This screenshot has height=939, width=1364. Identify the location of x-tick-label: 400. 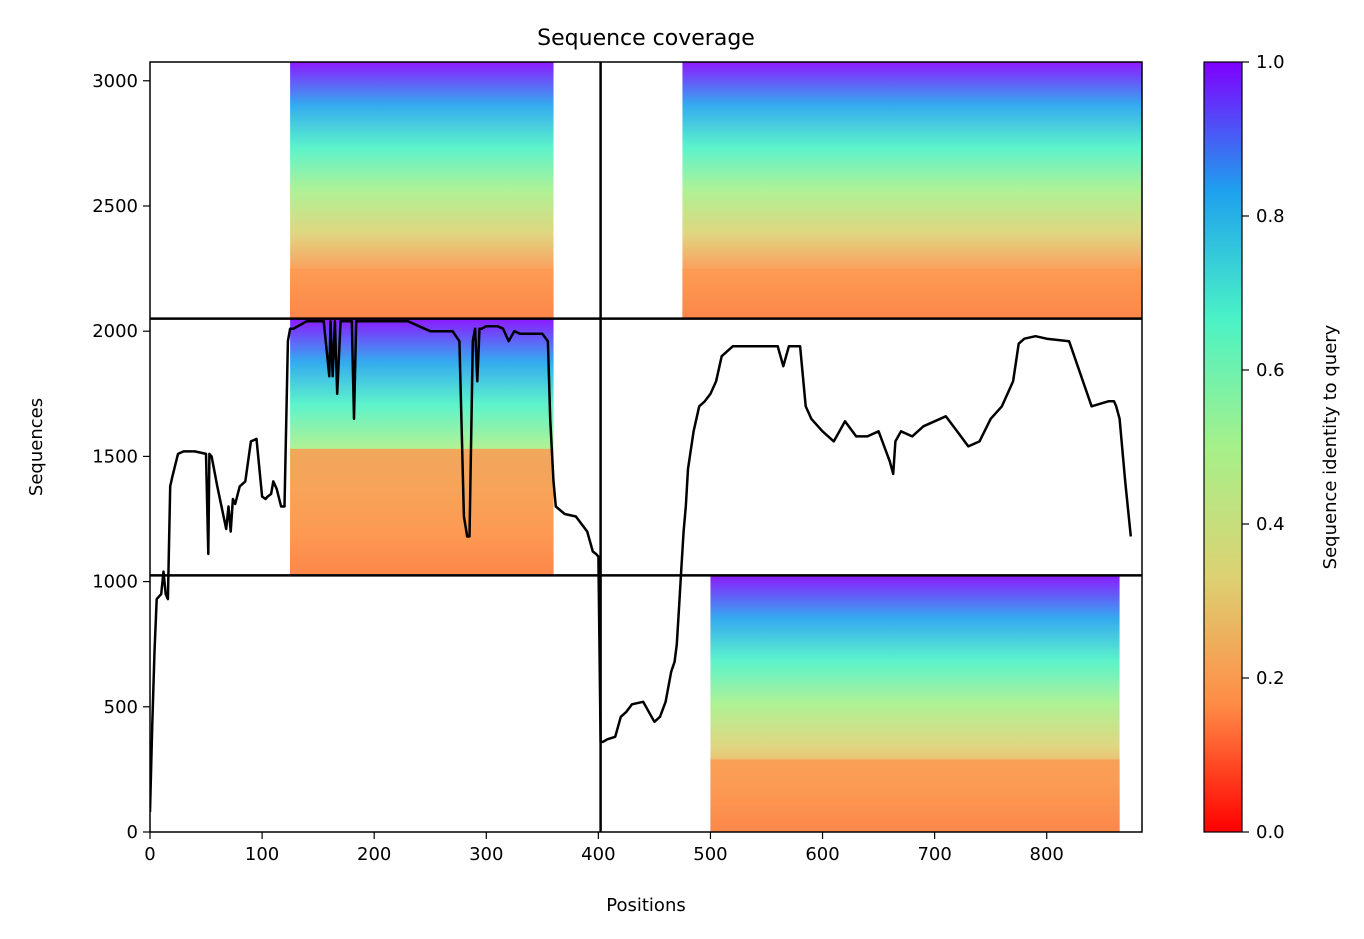
(598, 854).